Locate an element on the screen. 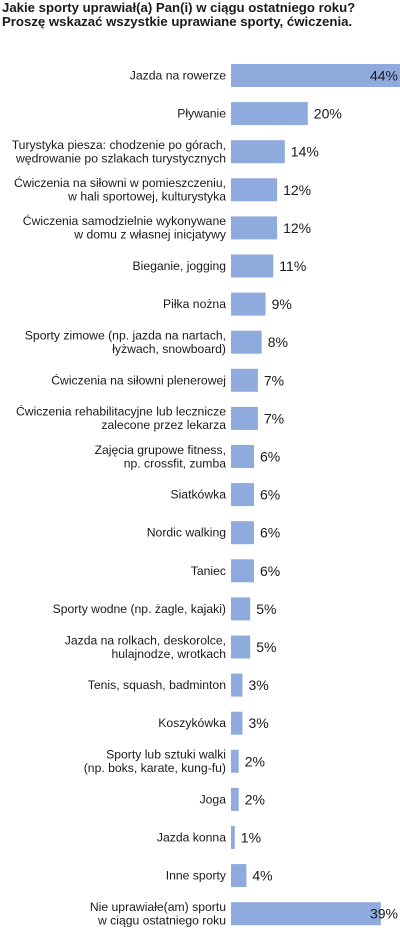  value-label-8: 7% is located at coordinates (274, 380).